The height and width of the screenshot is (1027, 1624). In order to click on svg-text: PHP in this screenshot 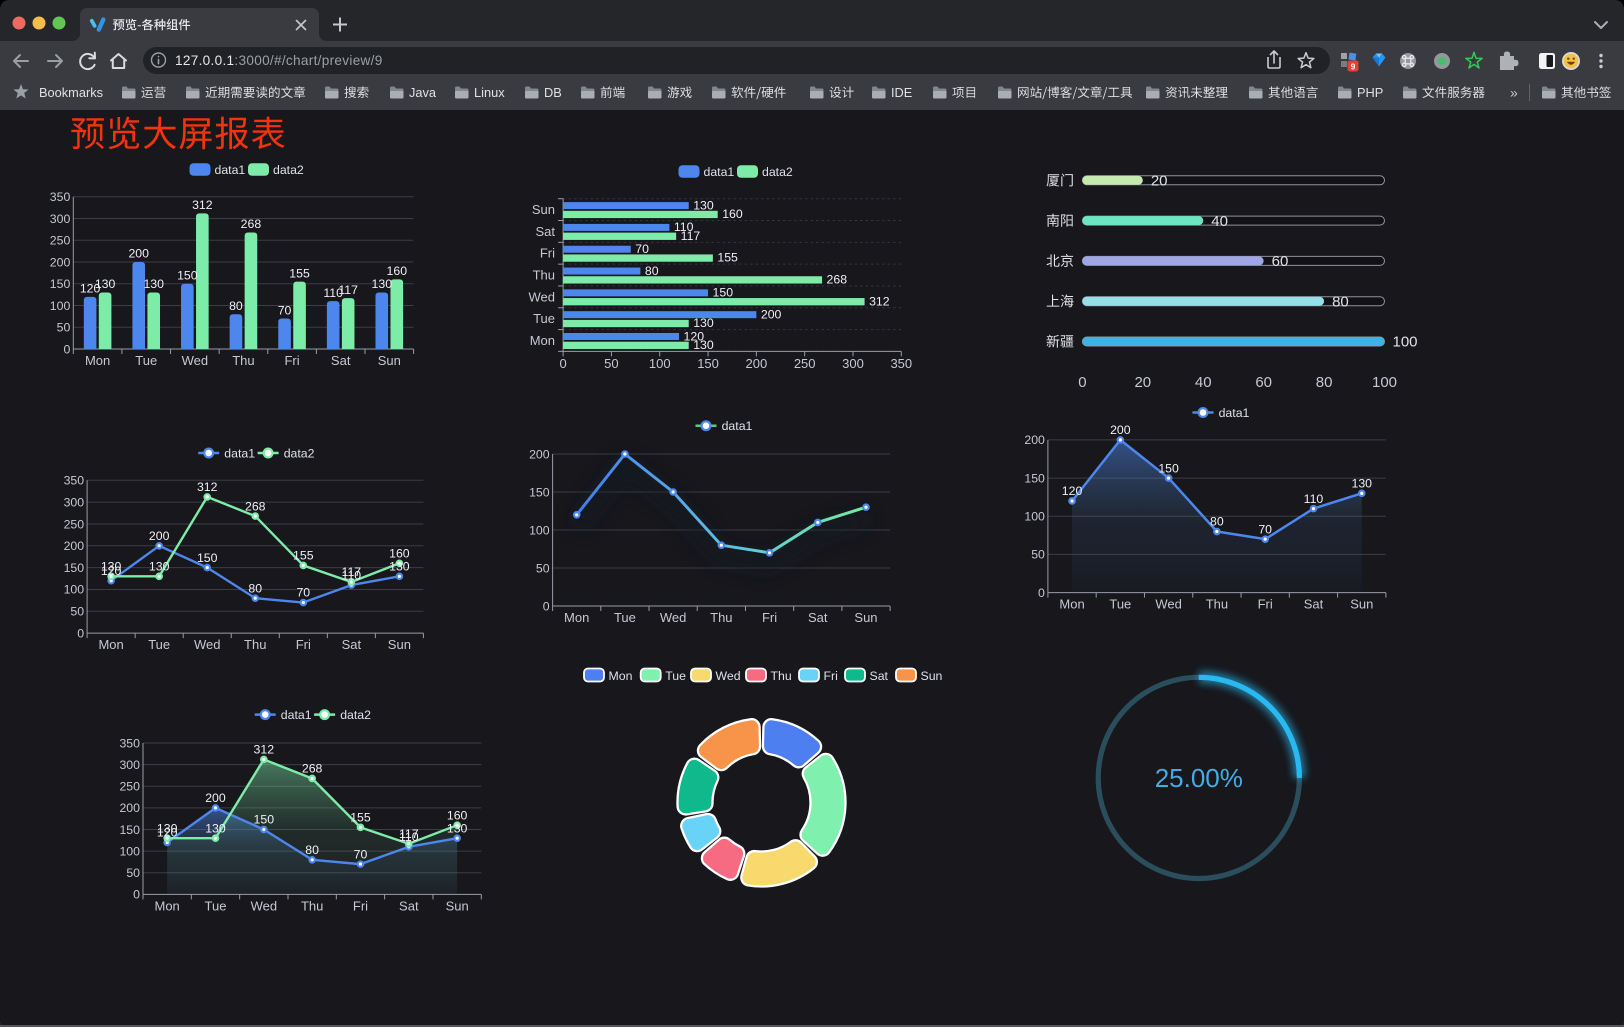, I will do `click(1370, 92)`.